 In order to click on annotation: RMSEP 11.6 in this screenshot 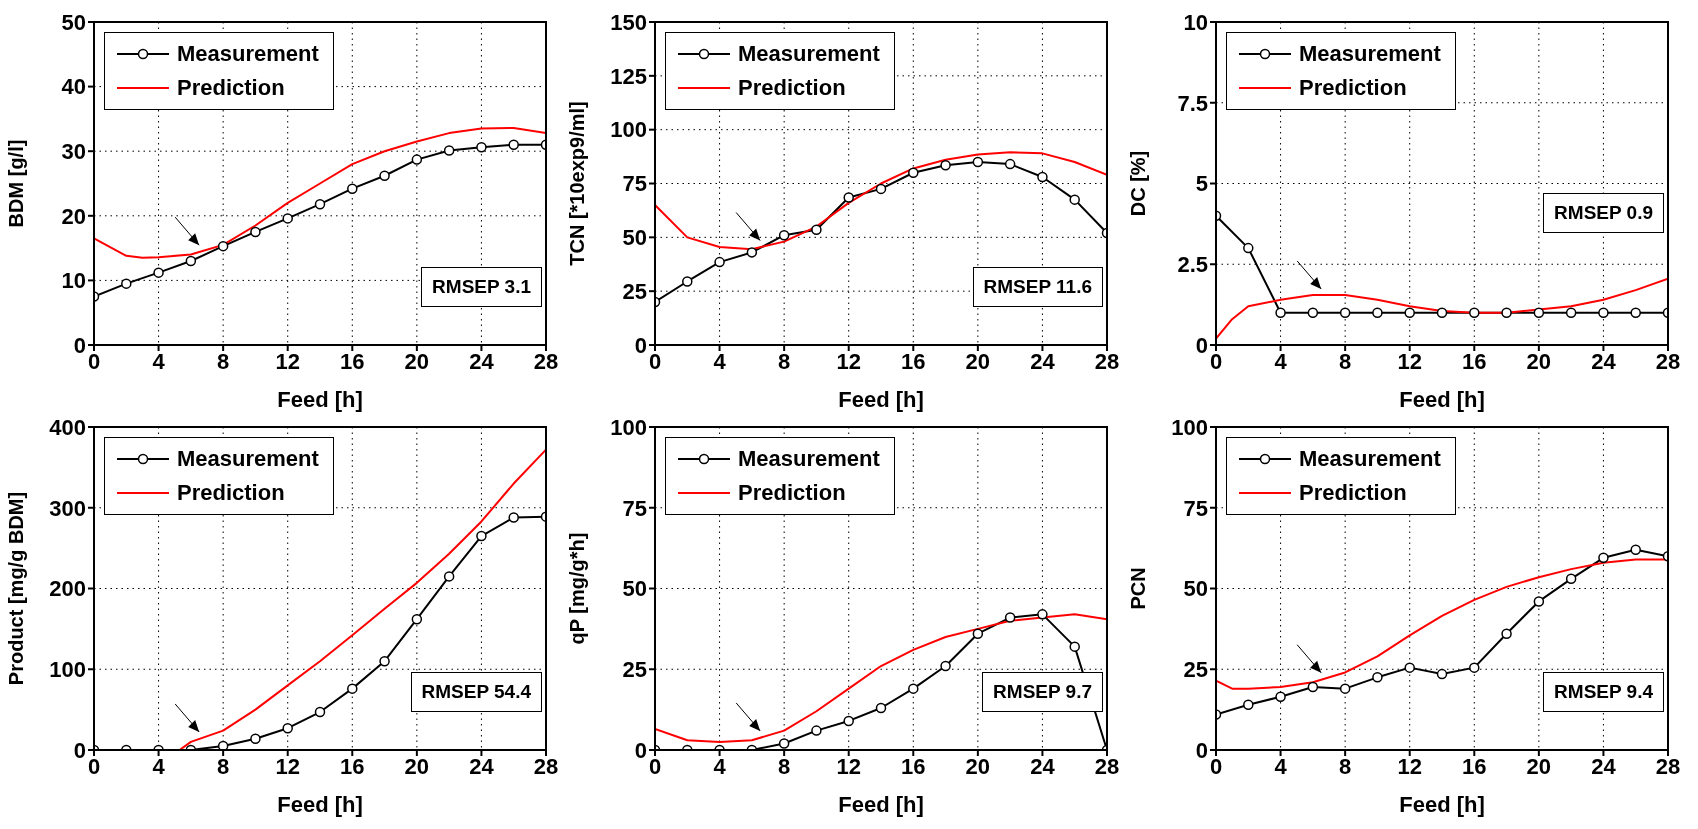, I will do `click(1037, 287)`.